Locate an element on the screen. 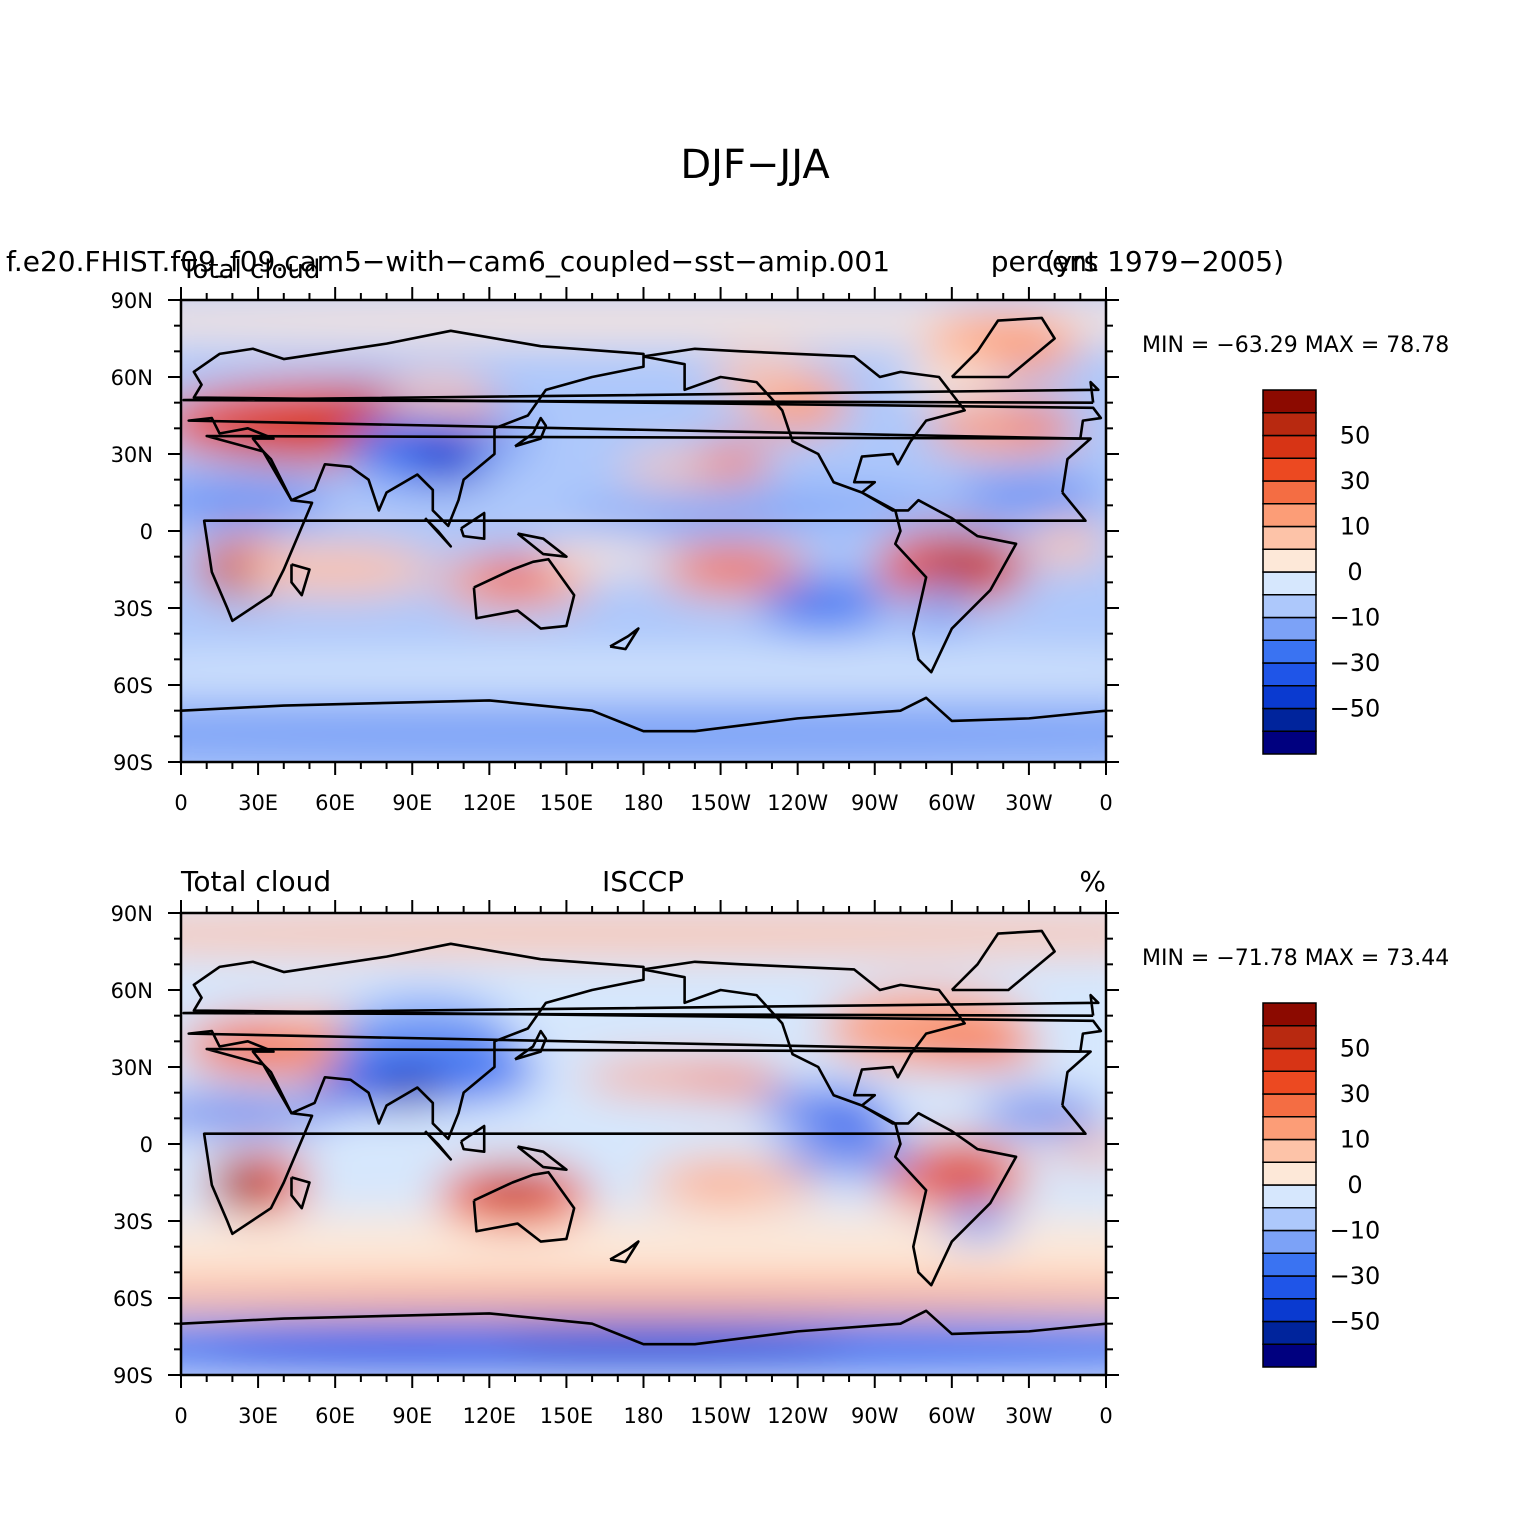 This screenshot has width=1526, height=1538. x-tick-label: 30W is located at coordinates (1029, 1416).